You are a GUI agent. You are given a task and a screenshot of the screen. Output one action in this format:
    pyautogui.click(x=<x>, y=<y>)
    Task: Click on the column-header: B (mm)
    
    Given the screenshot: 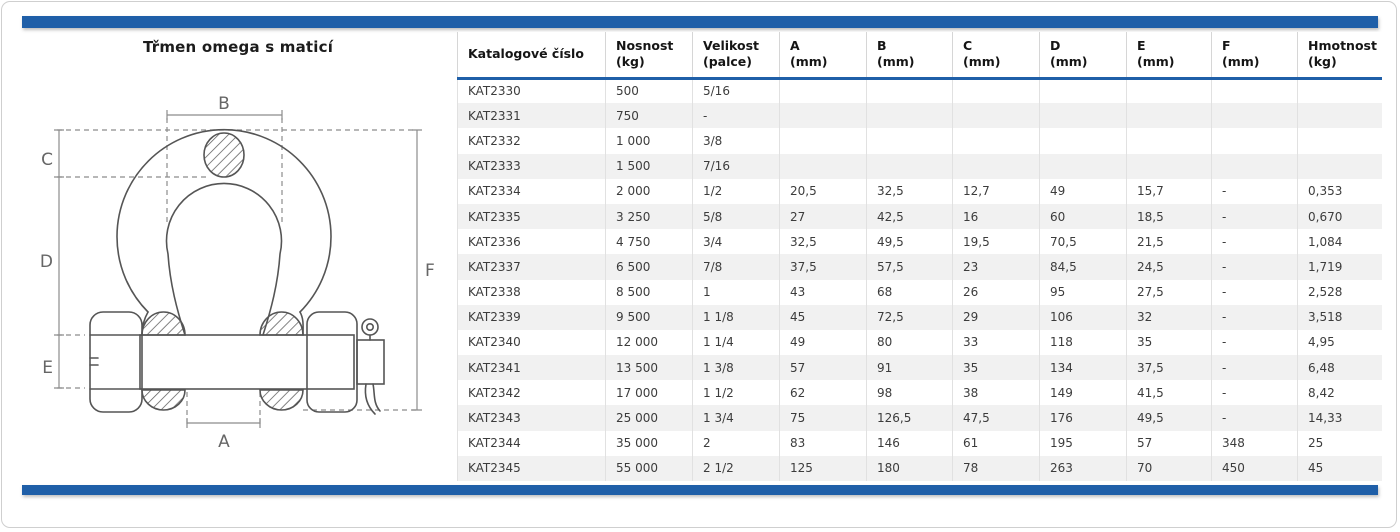 What is the action you would take?
    pyautogui.click(x=909, y=56)
    